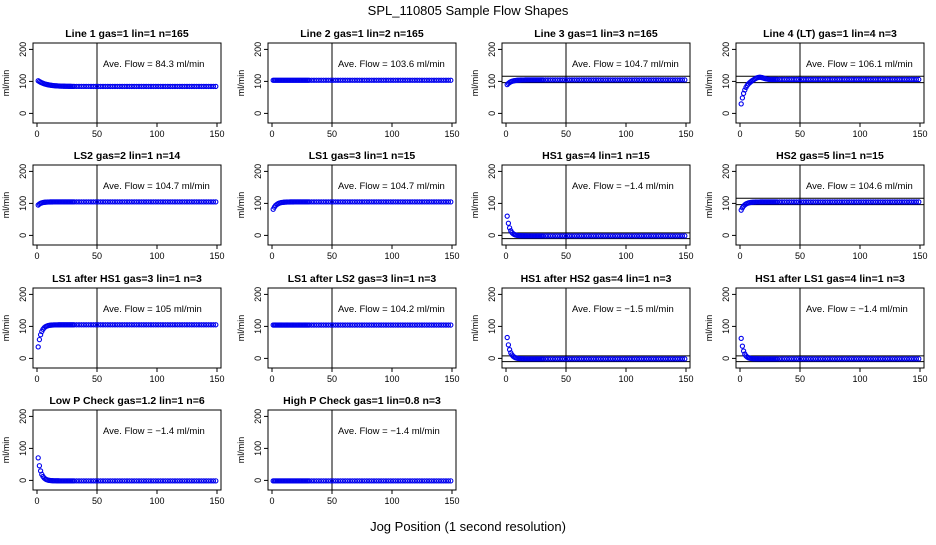 The height and width of the screenshot is (545, 936). What do you see at coordinates (492, 358) in the screenshot?
I see `y-tick-label: 0` at bounding box center [492, 358].